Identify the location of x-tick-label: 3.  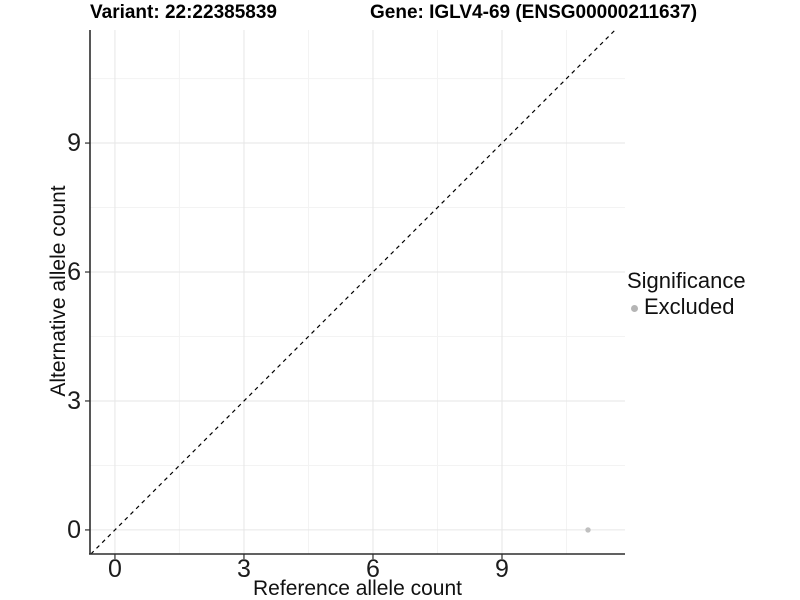
(244, 569).